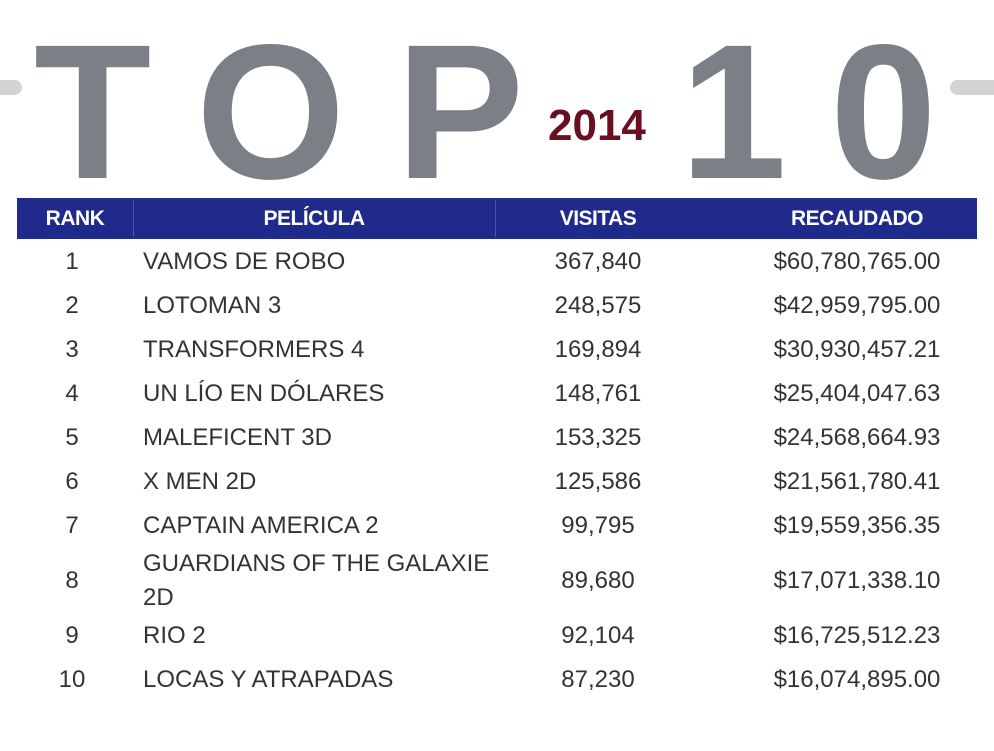  What do you see at coordinates (497, 482) in the screenshot?
I see `table-row: 6 X MEN 2D 125,586 $21,561,780.41` at bounding box center [497, 482].